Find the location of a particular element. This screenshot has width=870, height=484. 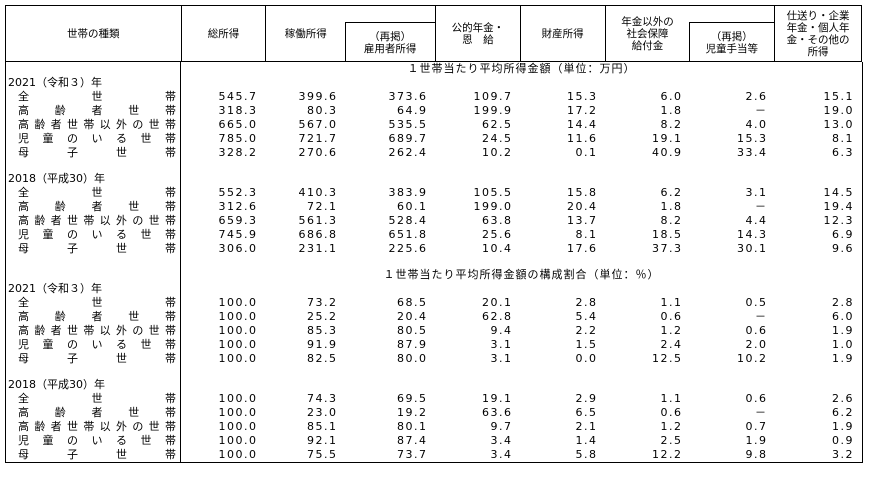

header-cell: 公的年金・恩 給 is located at coordinates (477, 33).